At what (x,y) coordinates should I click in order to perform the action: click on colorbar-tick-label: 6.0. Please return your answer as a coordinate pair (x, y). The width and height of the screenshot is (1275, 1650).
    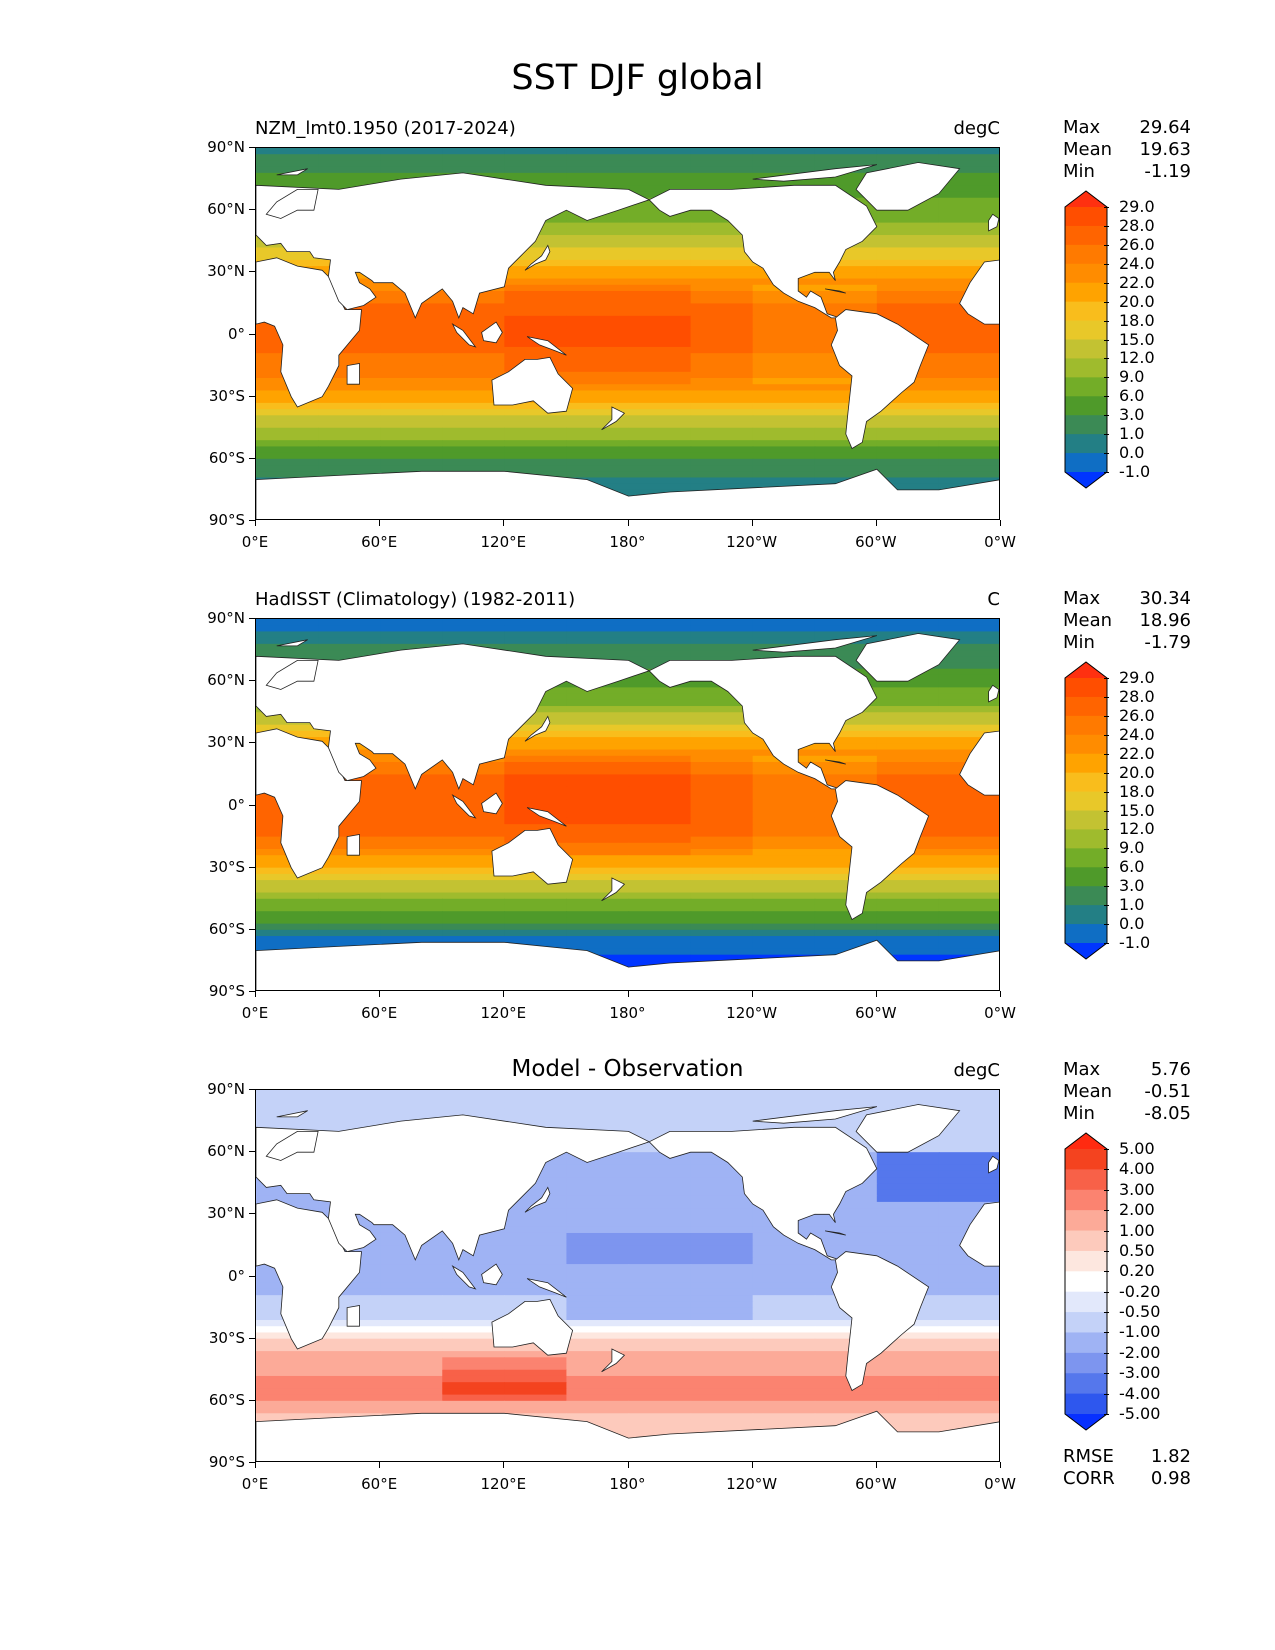
    Looking at the image, I should click on (1132, 867).